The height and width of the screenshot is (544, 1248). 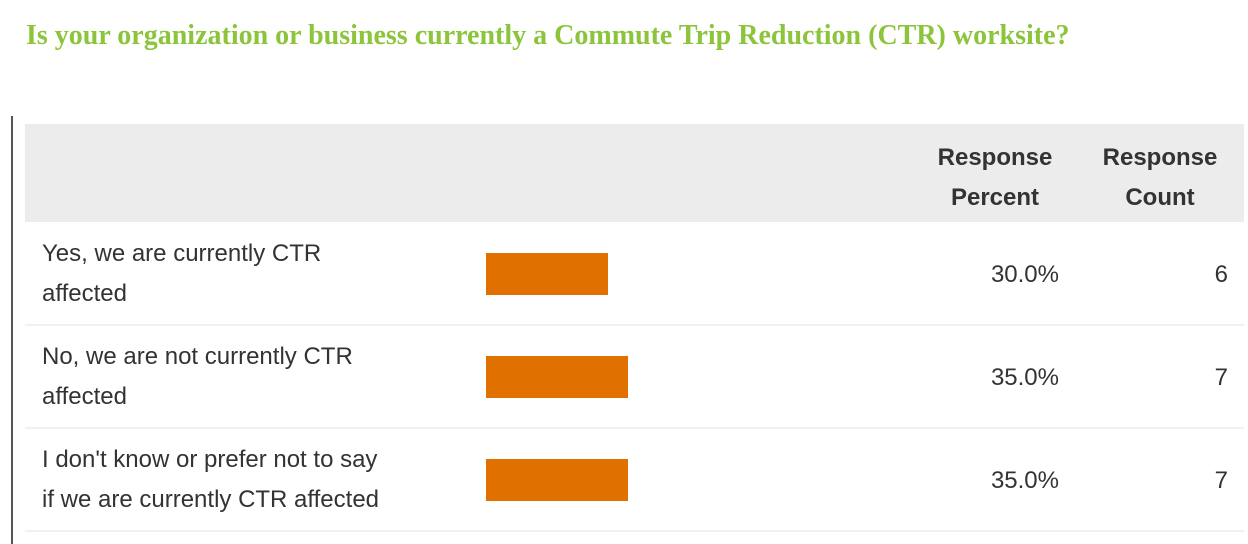 I want to click on answer-label: Yes, we are currently CTR affected, so click(x=181, y=274).